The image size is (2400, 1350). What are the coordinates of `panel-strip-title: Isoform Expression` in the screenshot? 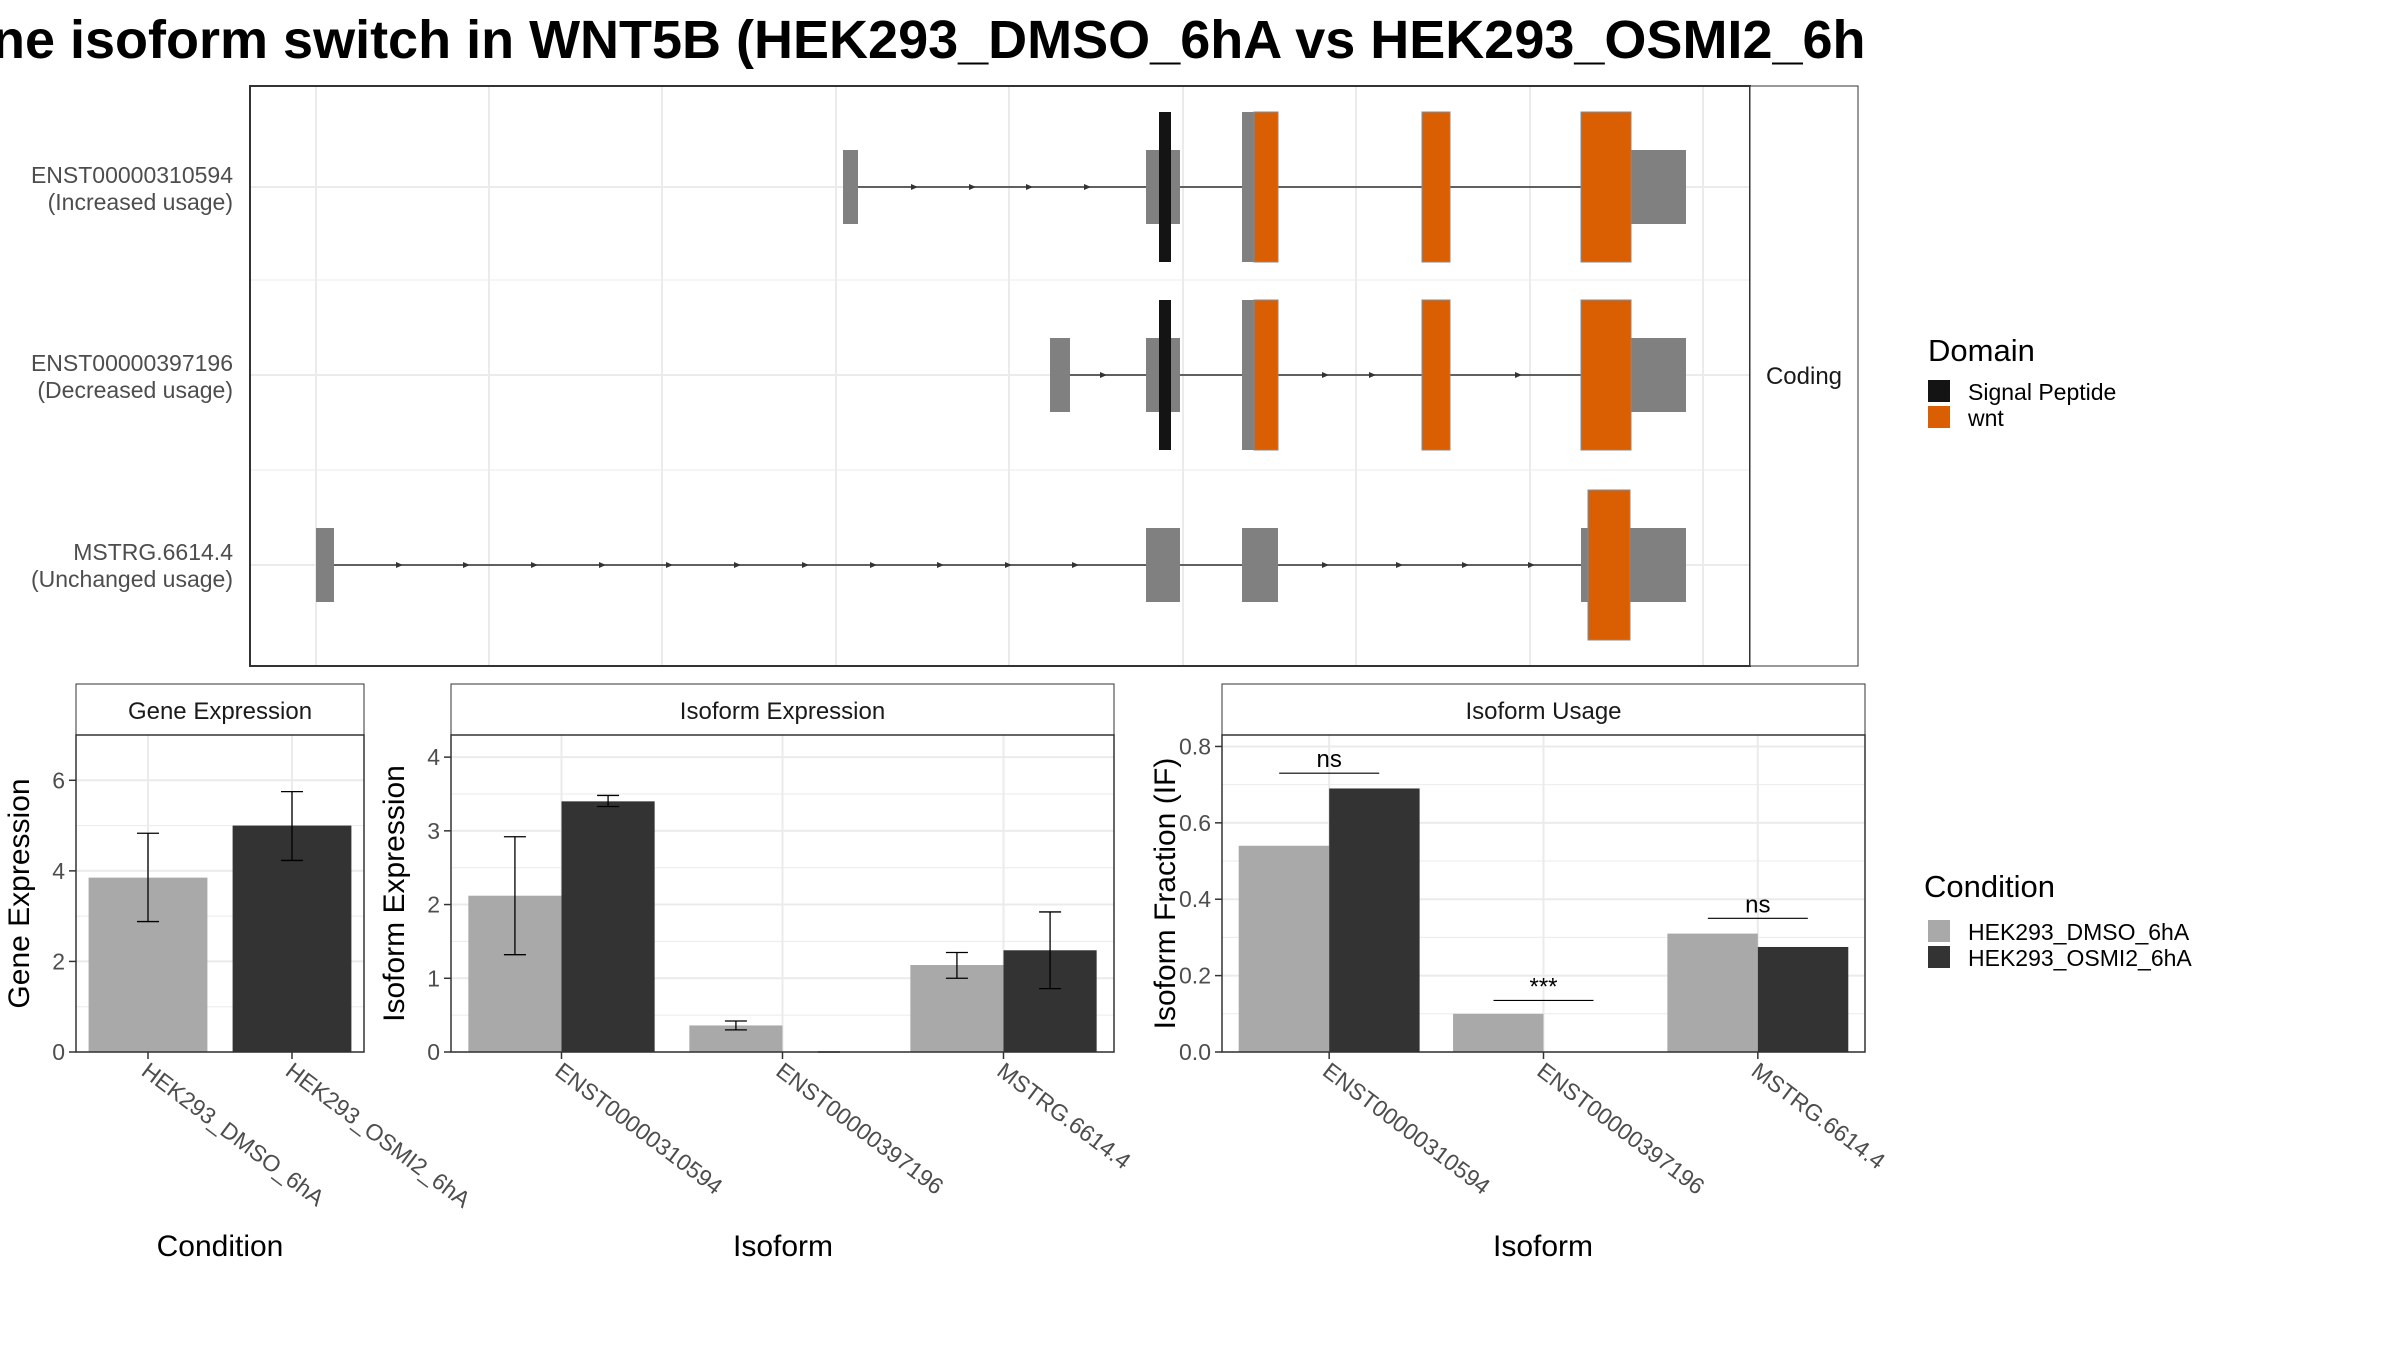 It's located at (782, 711).